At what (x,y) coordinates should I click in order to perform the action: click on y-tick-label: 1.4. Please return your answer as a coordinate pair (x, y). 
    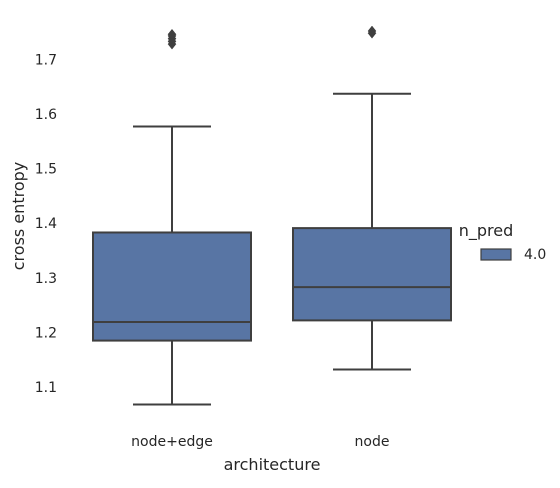
    Looking at the image, I should click on (46, 224).